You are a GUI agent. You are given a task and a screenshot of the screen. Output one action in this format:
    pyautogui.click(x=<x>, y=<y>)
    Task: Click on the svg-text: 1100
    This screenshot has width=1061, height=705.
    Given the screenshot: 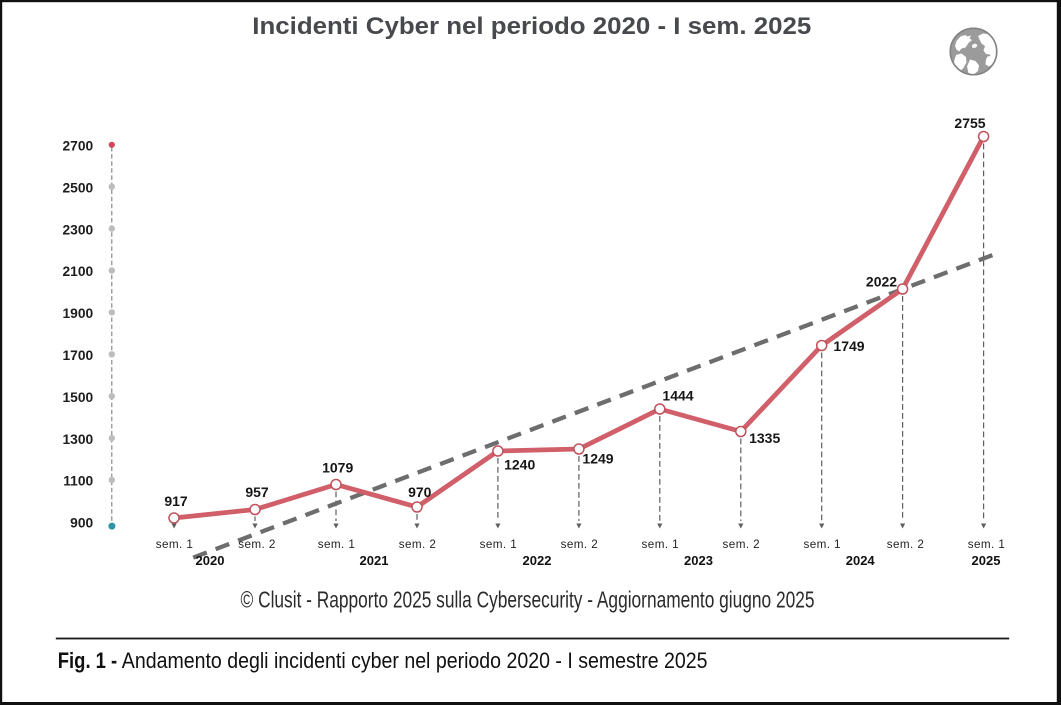 What is the action you would take?
    pyautogui.click(x=78, y=481)
    